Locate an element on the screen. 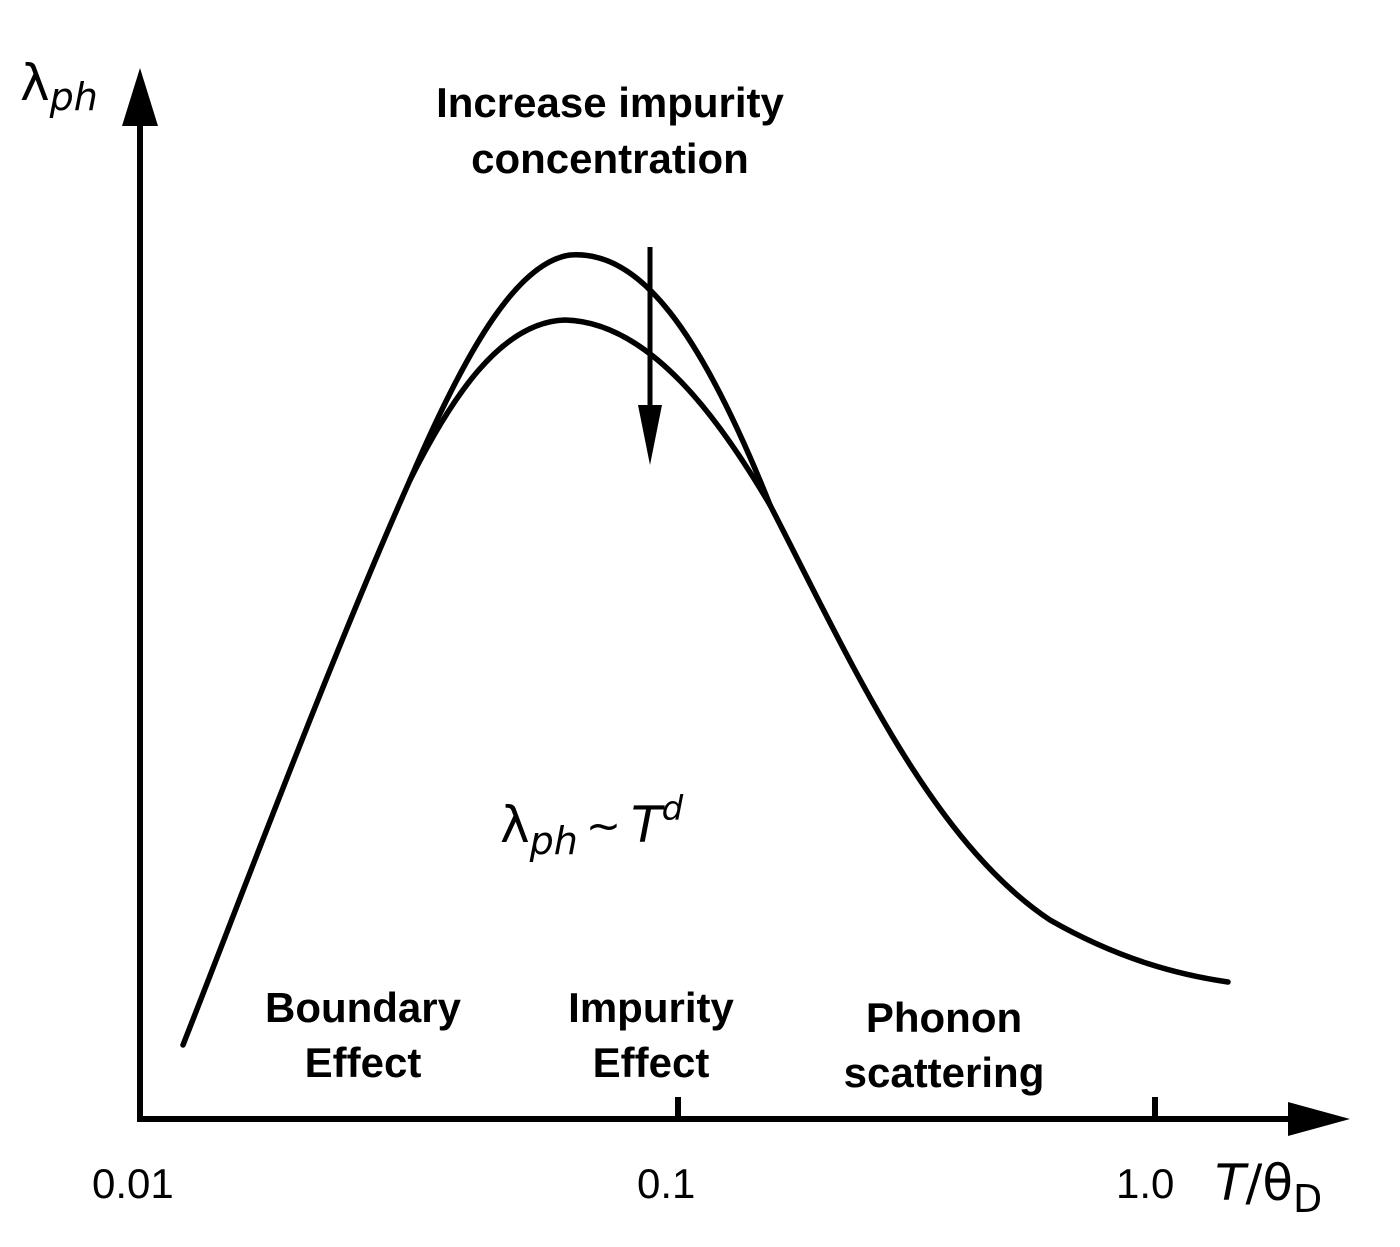 The width and height of the screenshot is (1400, 1247). y-axis-label: λph is located at coordinates (59, 86).